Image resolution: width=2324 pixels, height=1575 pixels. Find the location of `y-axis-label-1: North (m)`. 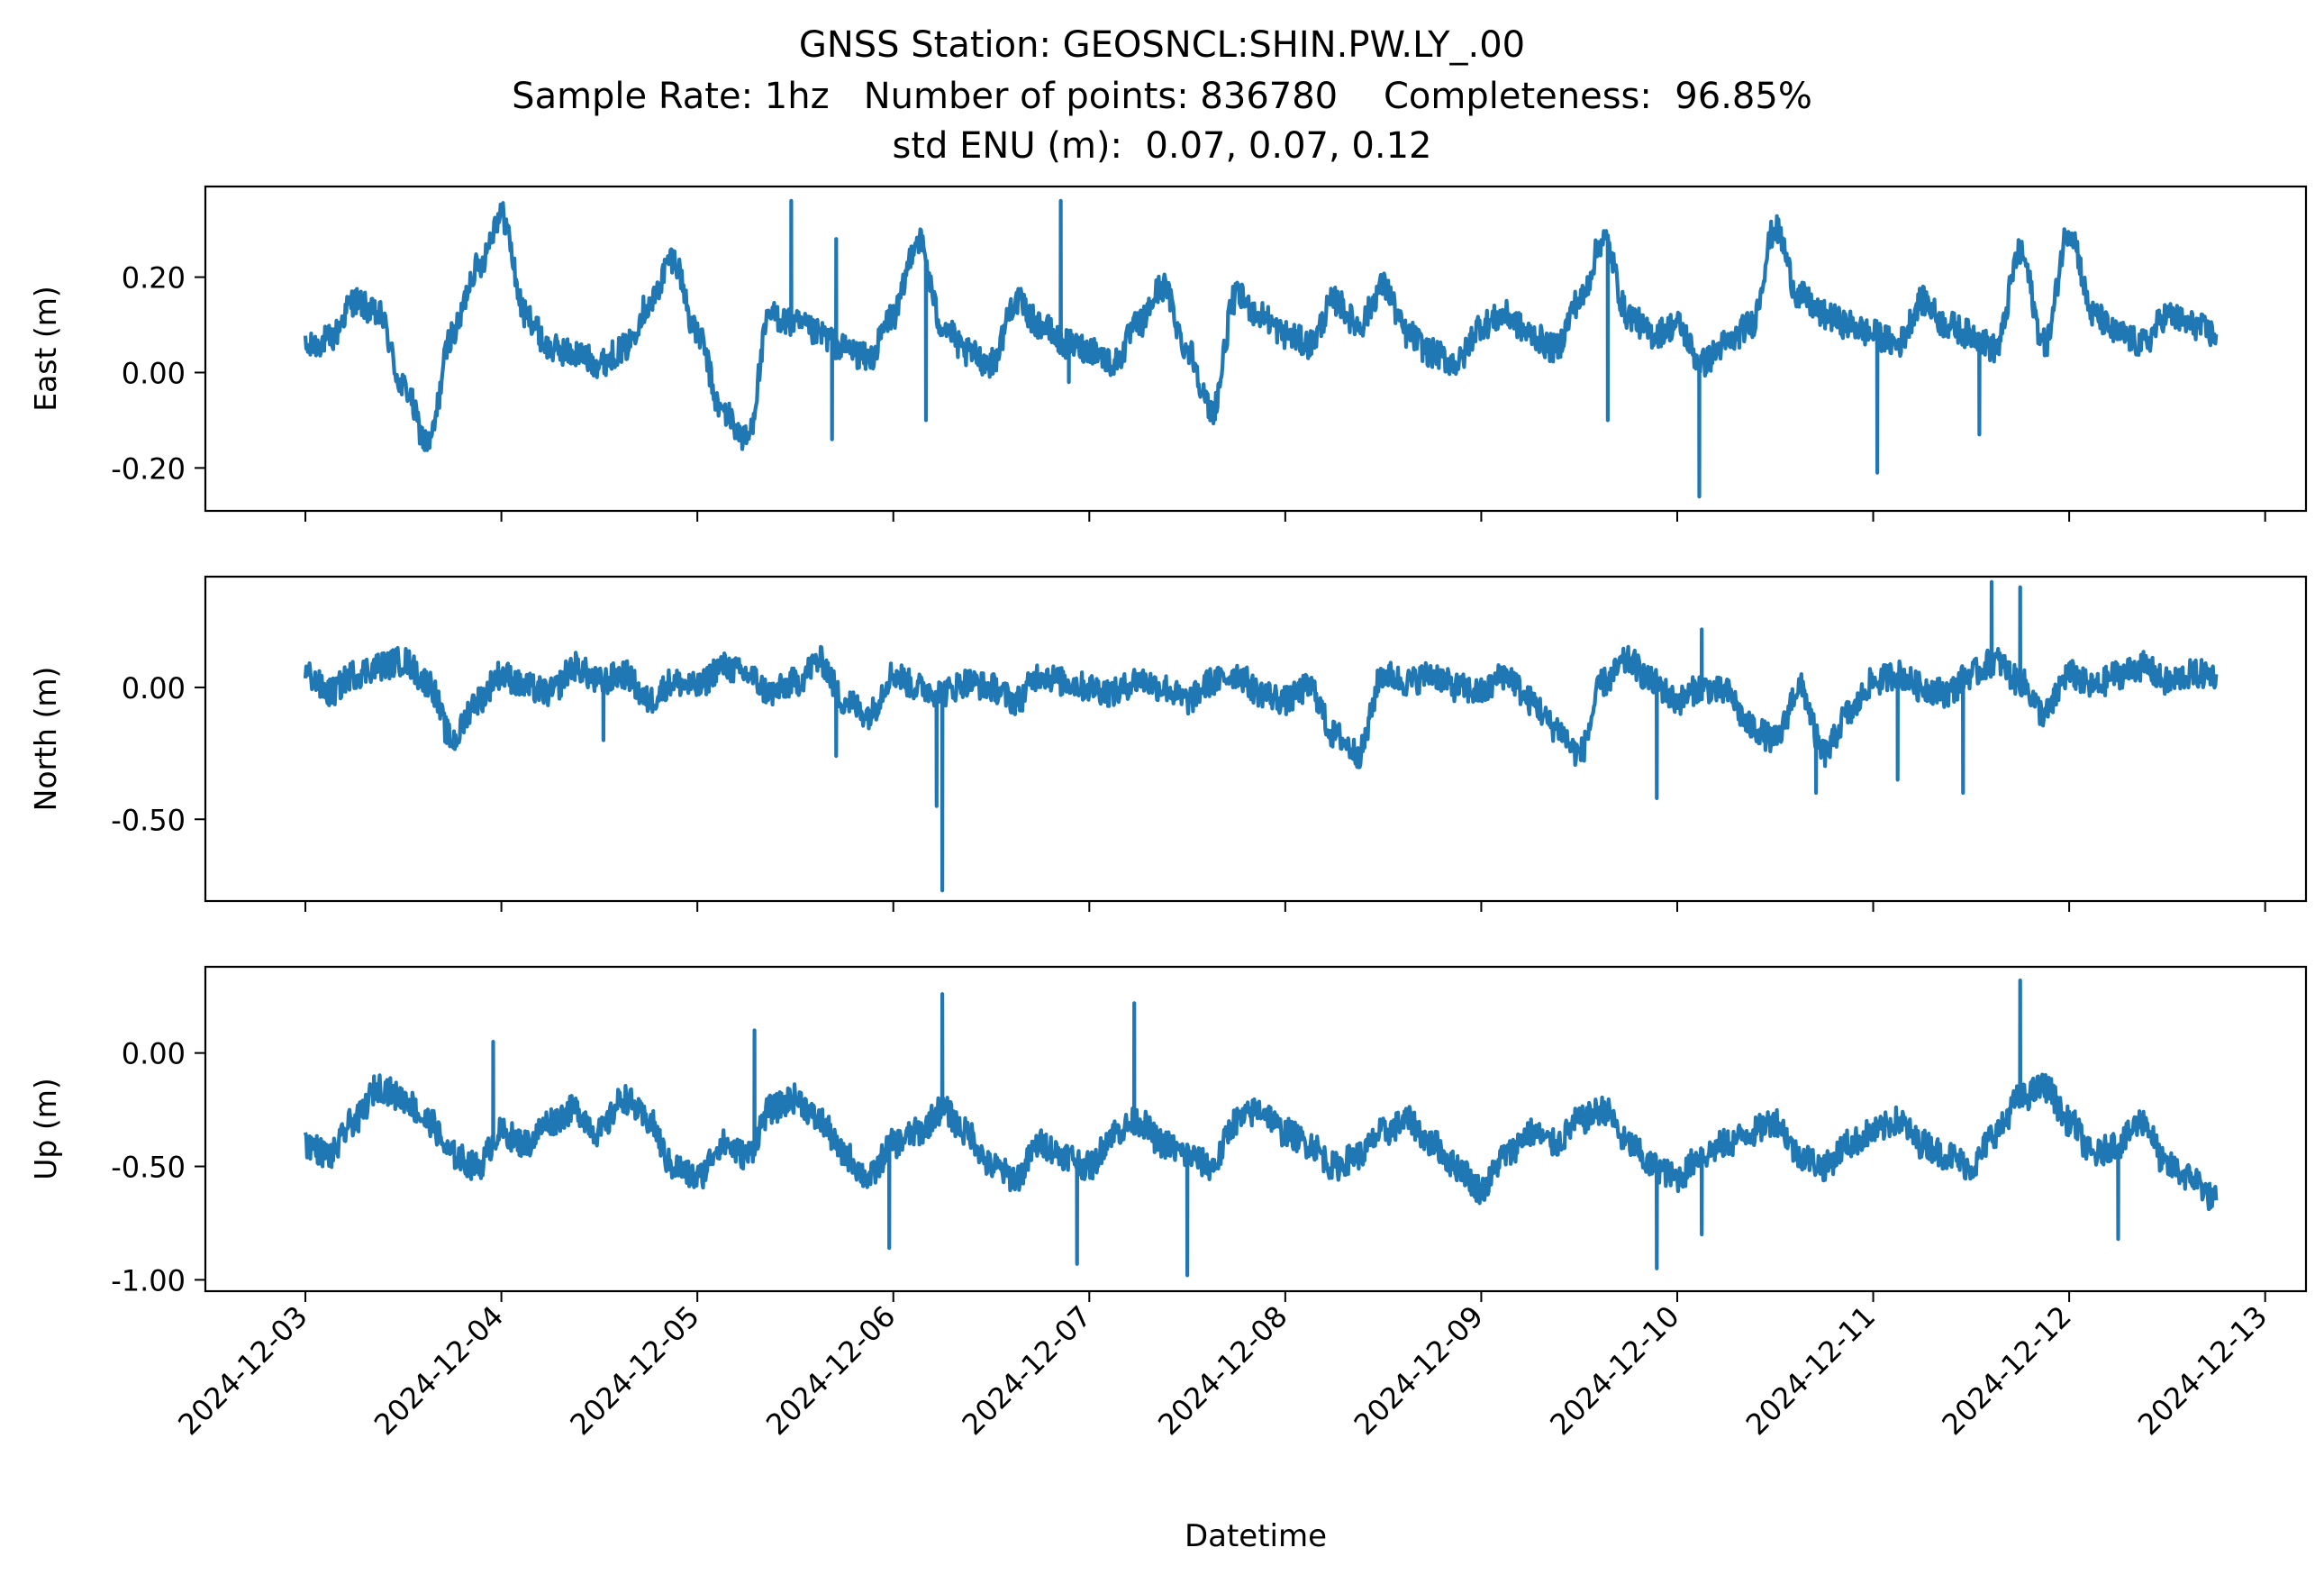

y-axis-label-1: North (m) is located at coordinates (46, 739).